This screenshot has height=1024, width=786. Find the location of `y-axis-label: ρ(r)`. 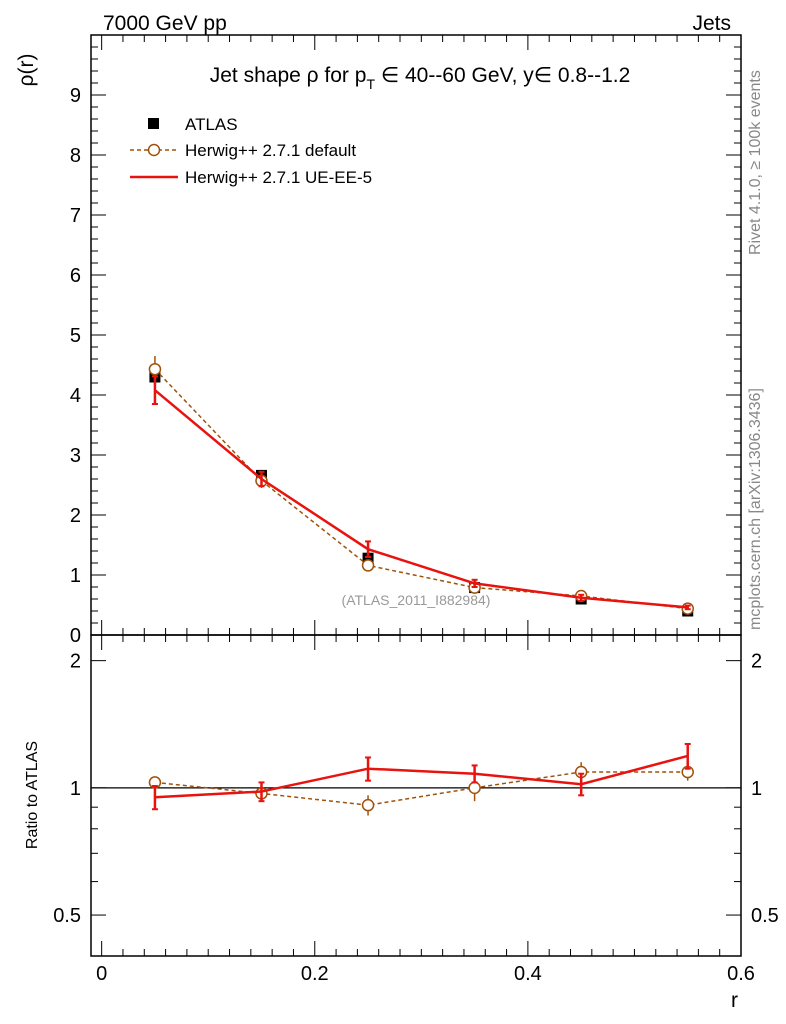

y-axis-label: ρ(r) is located at coordinates (26, 70).